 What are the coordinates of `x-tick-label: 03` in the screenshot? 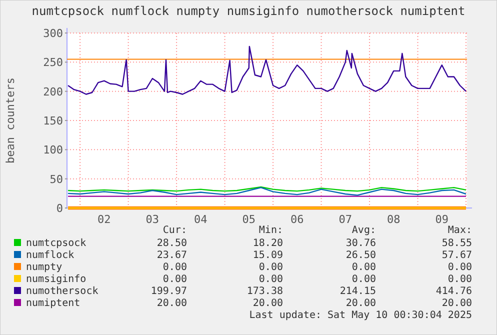 It's located at (153, 219).